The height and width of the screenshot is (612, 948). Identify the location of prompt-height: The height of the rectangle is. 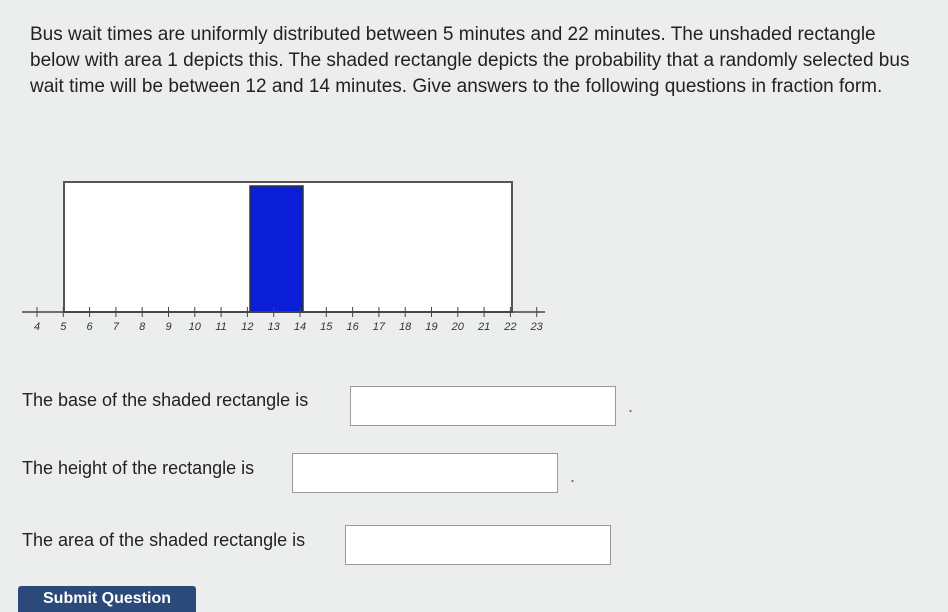
(138, 468).